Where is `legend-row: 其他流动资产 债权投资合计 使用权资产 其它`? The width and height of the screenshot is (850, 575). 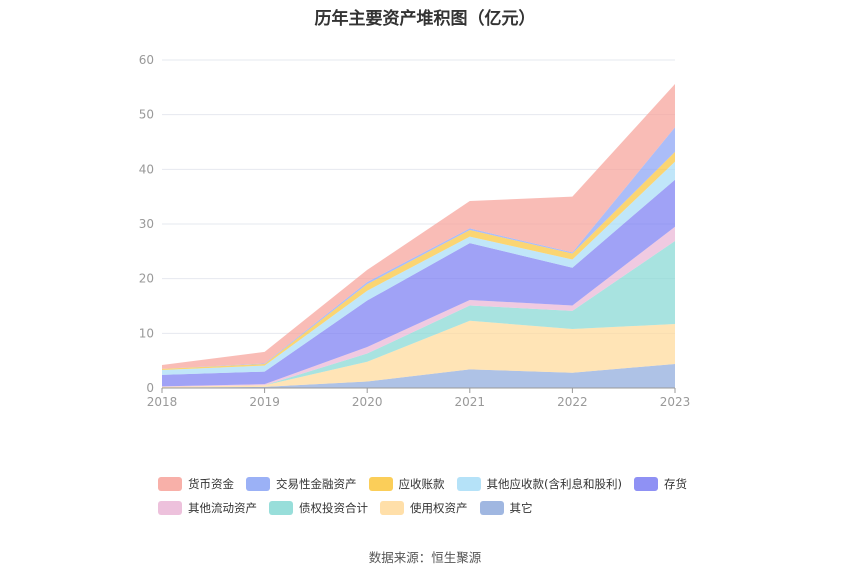
legend-row: 其他流动资产 债权投资合计 使用权资产 其它 is located at coordinates (438, 508).